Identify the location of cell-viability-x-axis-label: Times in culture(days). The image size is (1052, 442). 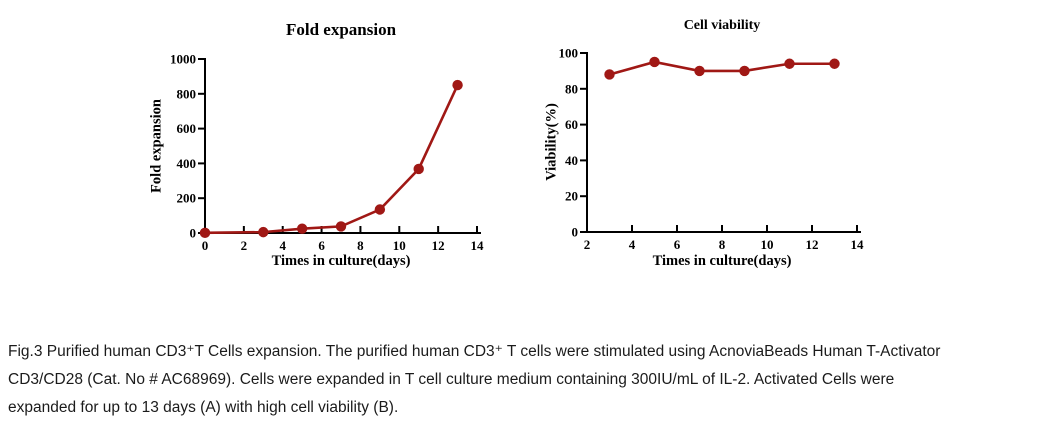
(722, 261).